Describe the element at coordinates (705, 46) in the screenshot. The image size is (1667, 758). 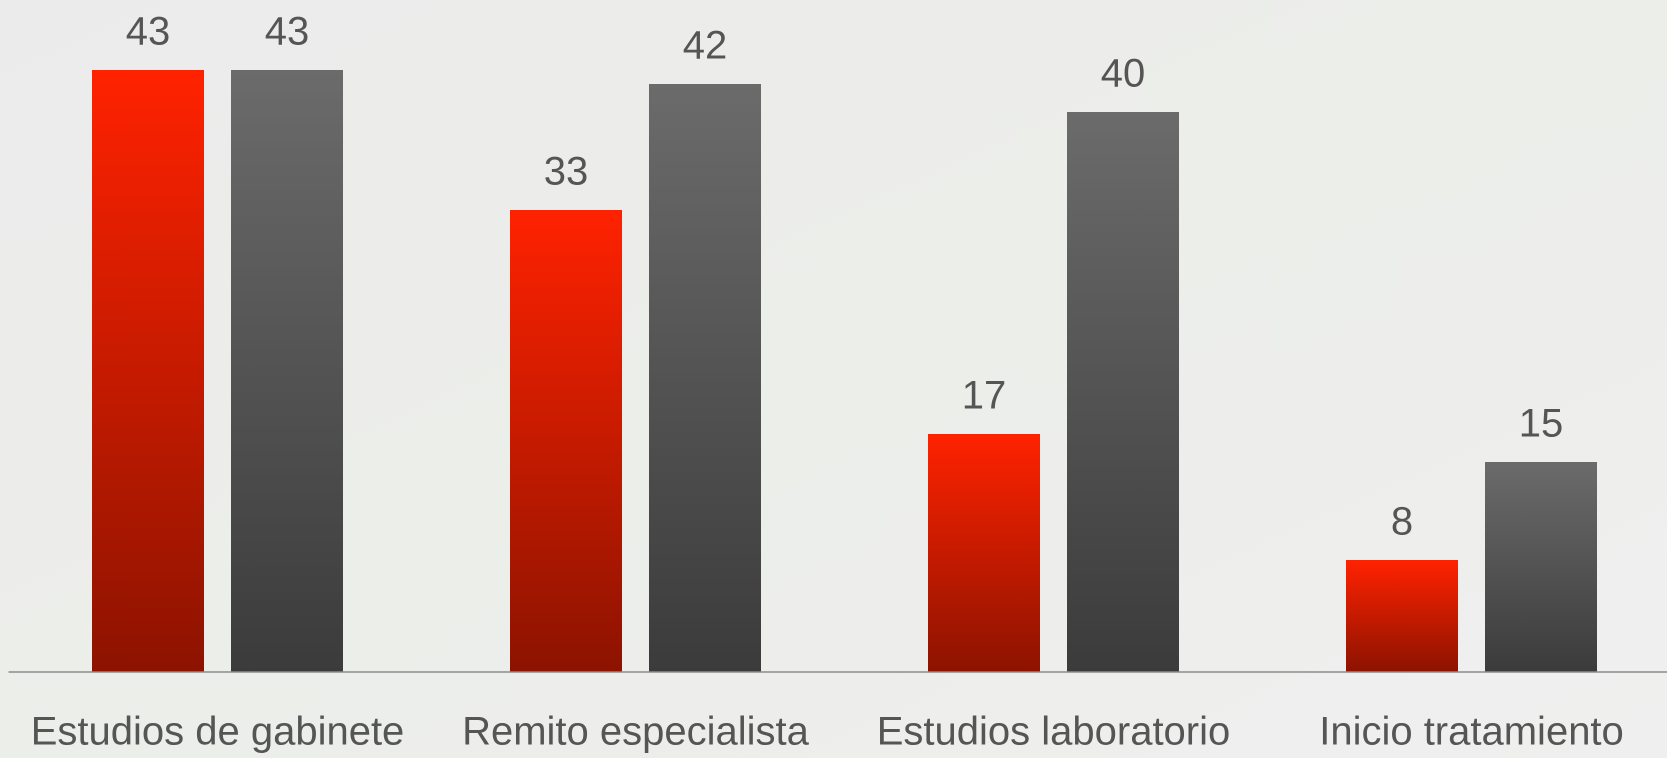
I see `value-label: 42` at that location.